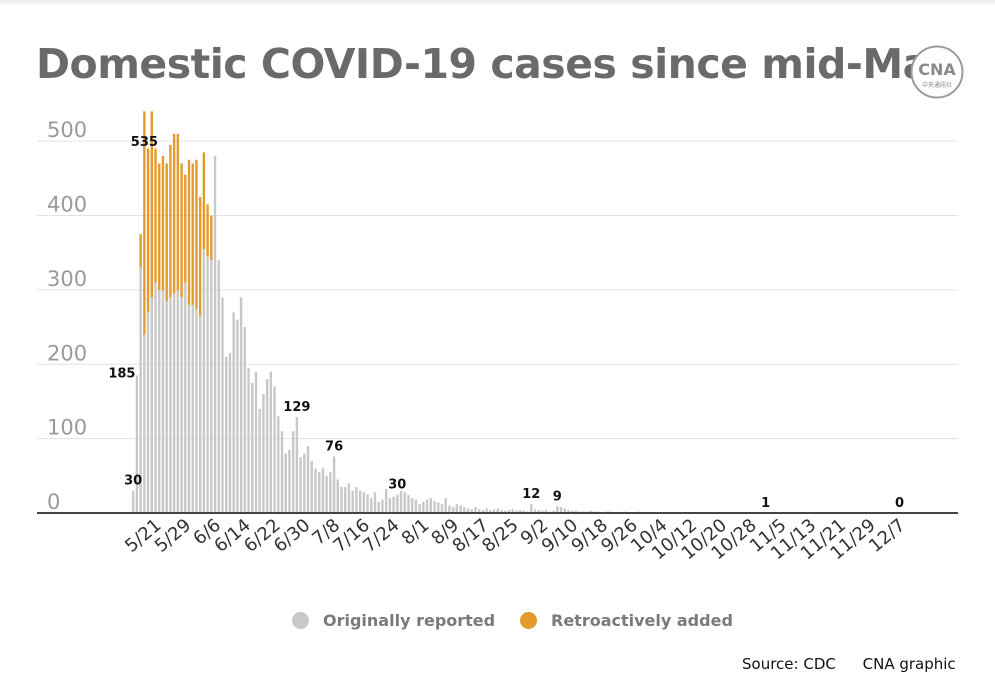  Describe the element at coordinates (909, 664) in the screenshot. I see `credit-text: CNA graphic` at that location.